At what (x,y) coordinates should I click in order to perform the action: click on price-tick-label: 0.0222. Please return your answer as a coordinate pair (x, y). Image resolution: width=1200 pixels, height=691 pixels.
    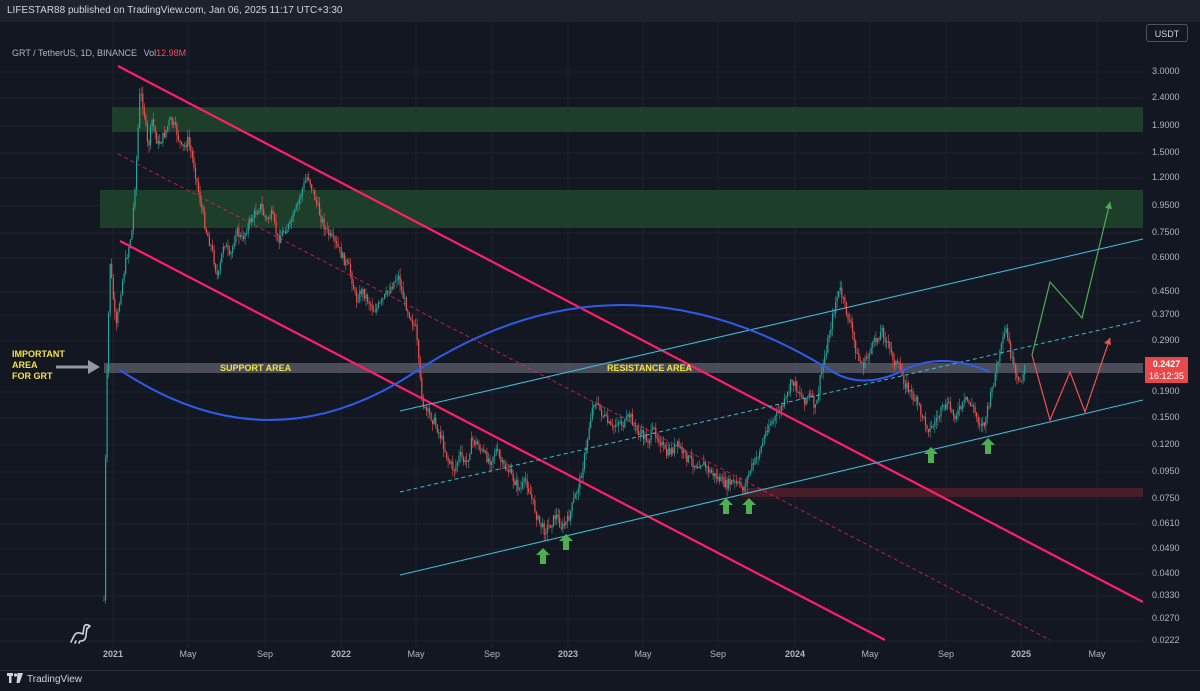
    Looking at the image, I should click on (1166, 640).